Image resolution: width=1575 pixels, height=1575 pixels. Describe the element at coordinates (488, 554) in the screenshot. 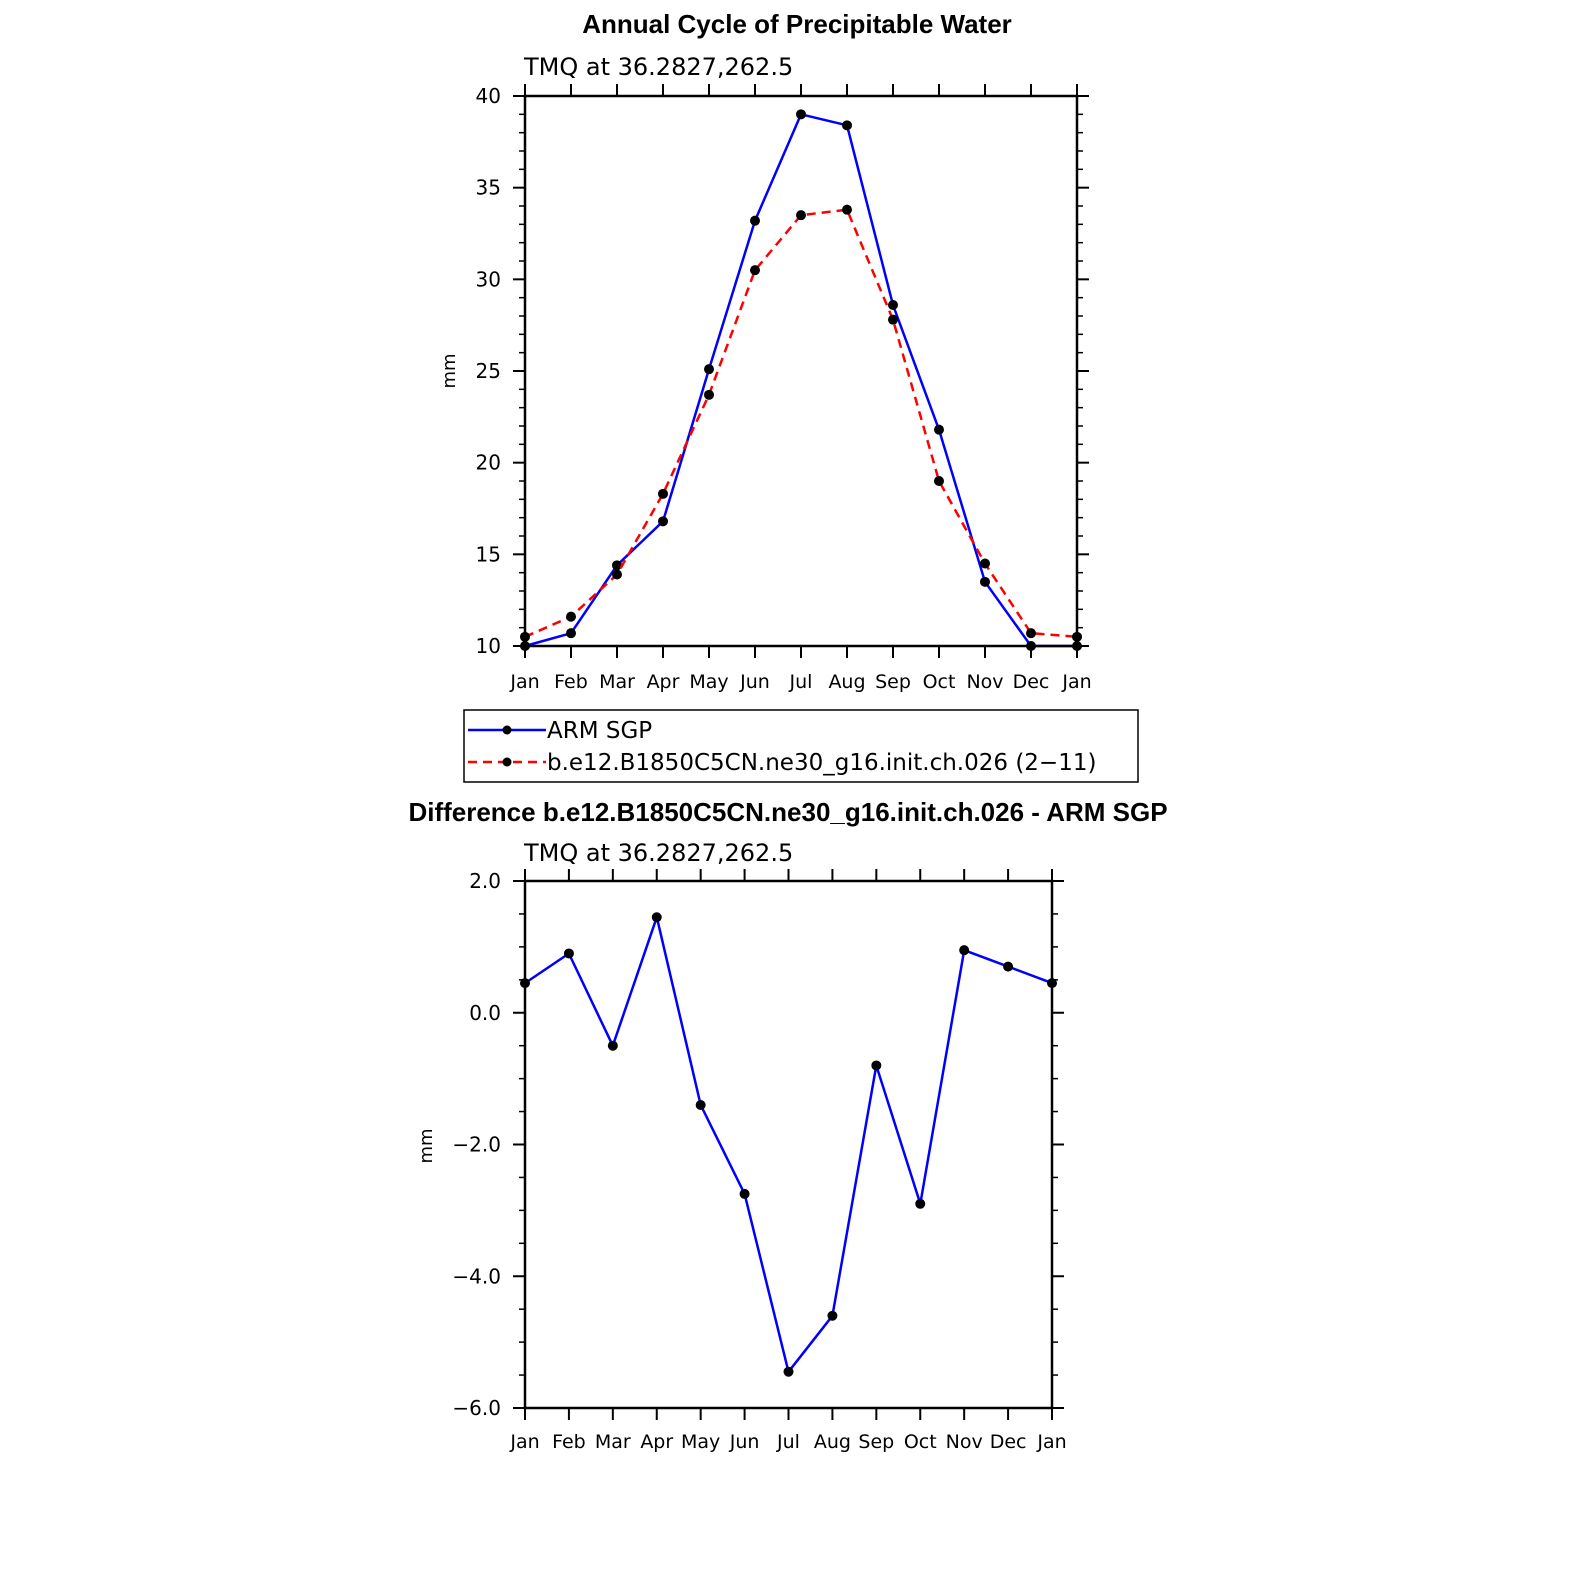

I see `y-tick-label: 15` at that location.